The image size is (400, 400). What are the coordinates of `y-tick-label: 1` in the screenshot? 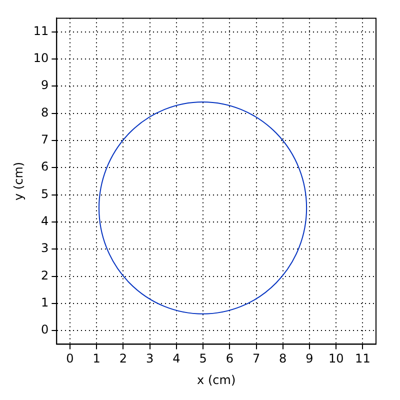 It's located at (45, 303).